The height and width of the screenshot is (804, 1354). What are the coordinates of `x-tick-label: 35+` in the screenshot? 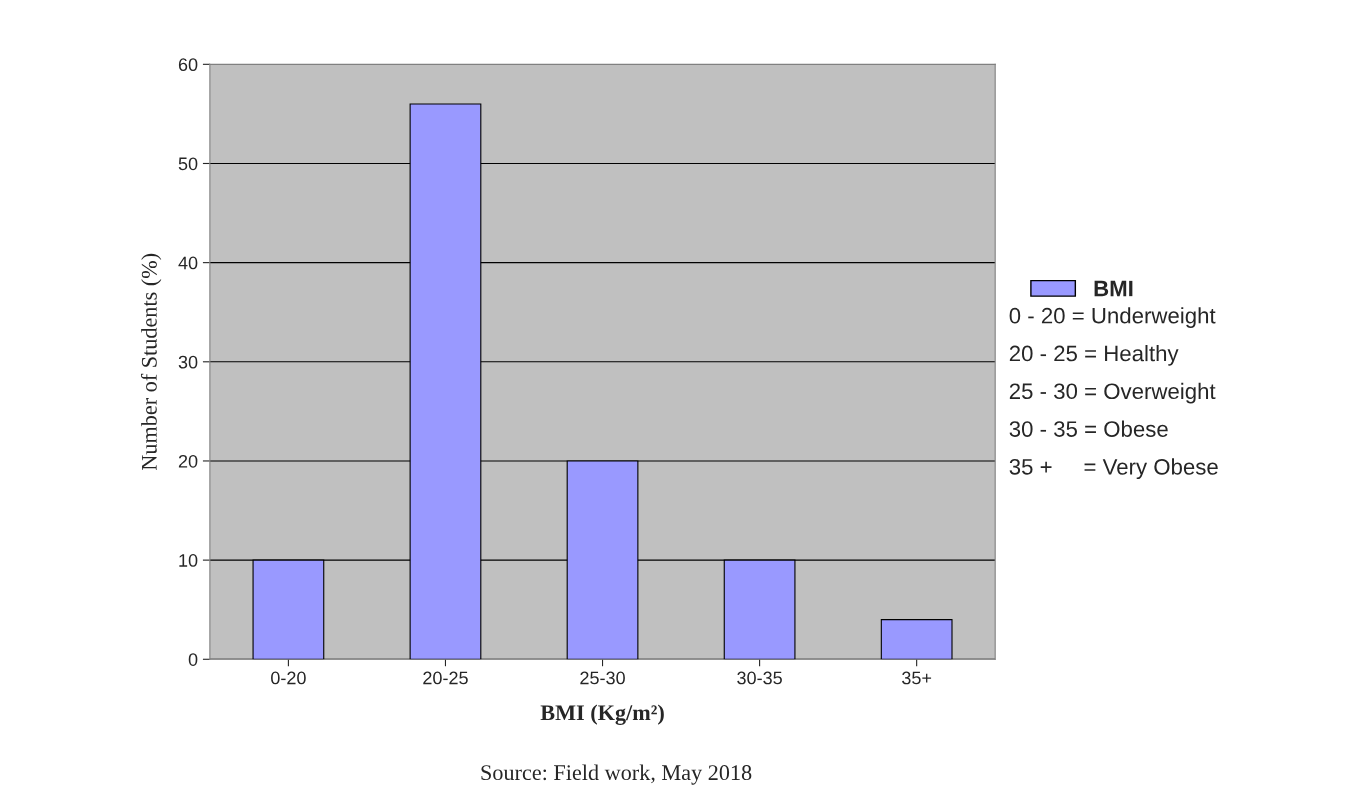 It's located at (917, 678).